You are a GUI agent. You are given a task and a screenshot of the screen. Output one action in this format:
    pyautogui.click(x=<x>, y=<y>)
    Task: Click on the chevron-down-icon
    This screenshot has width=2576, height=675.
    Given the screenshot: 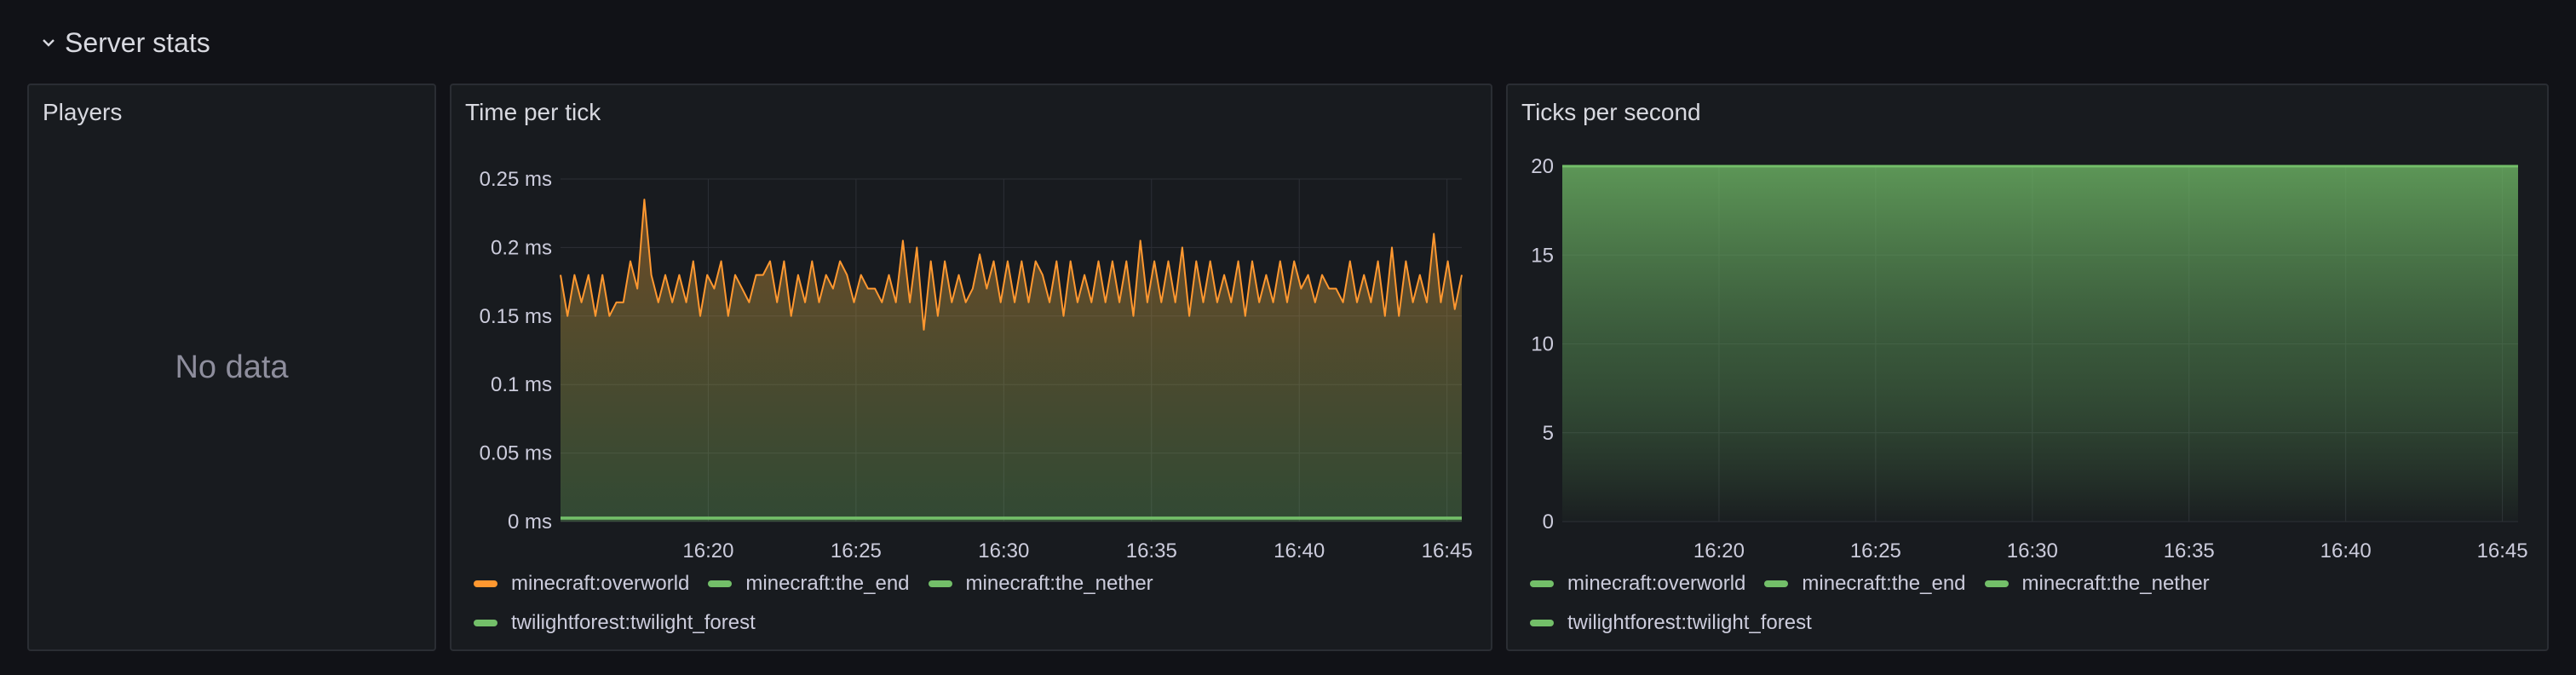 What is the action you would take?
    pyautogui.click(x=49, y=42)
    